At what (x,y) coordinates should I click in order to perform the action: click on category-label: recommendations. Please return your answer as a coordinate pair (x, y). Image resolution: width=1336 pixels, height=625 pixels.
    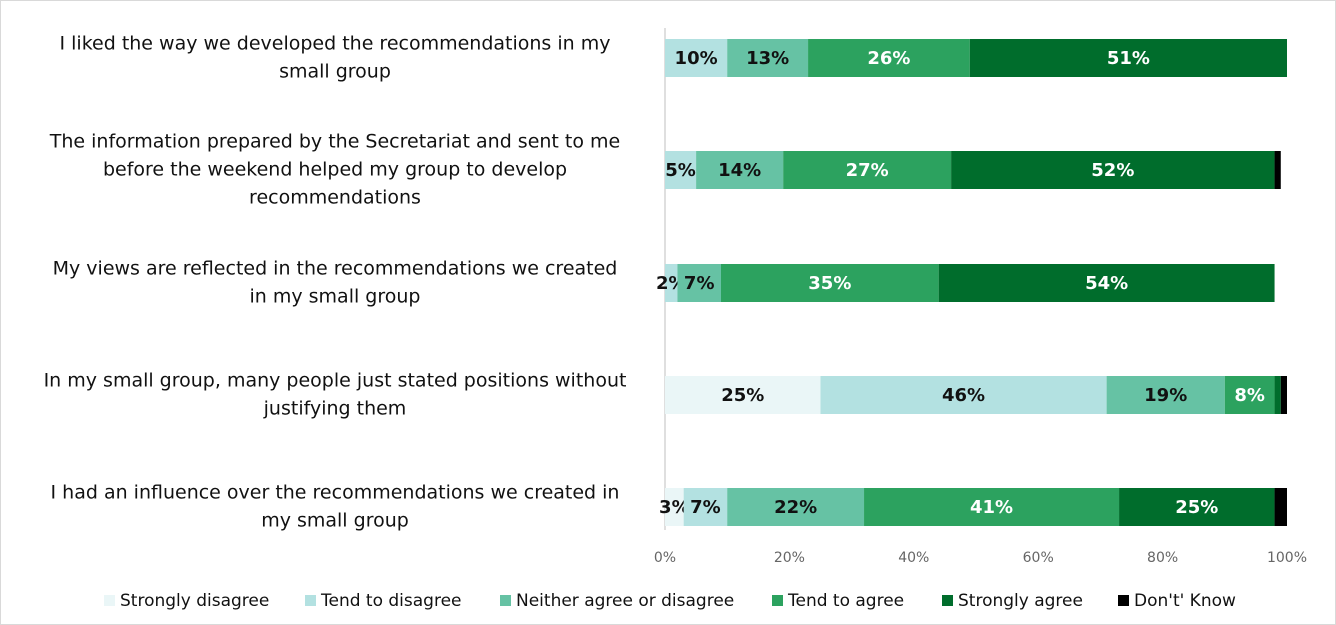
    Looking at the image, I should click on (335, 198).